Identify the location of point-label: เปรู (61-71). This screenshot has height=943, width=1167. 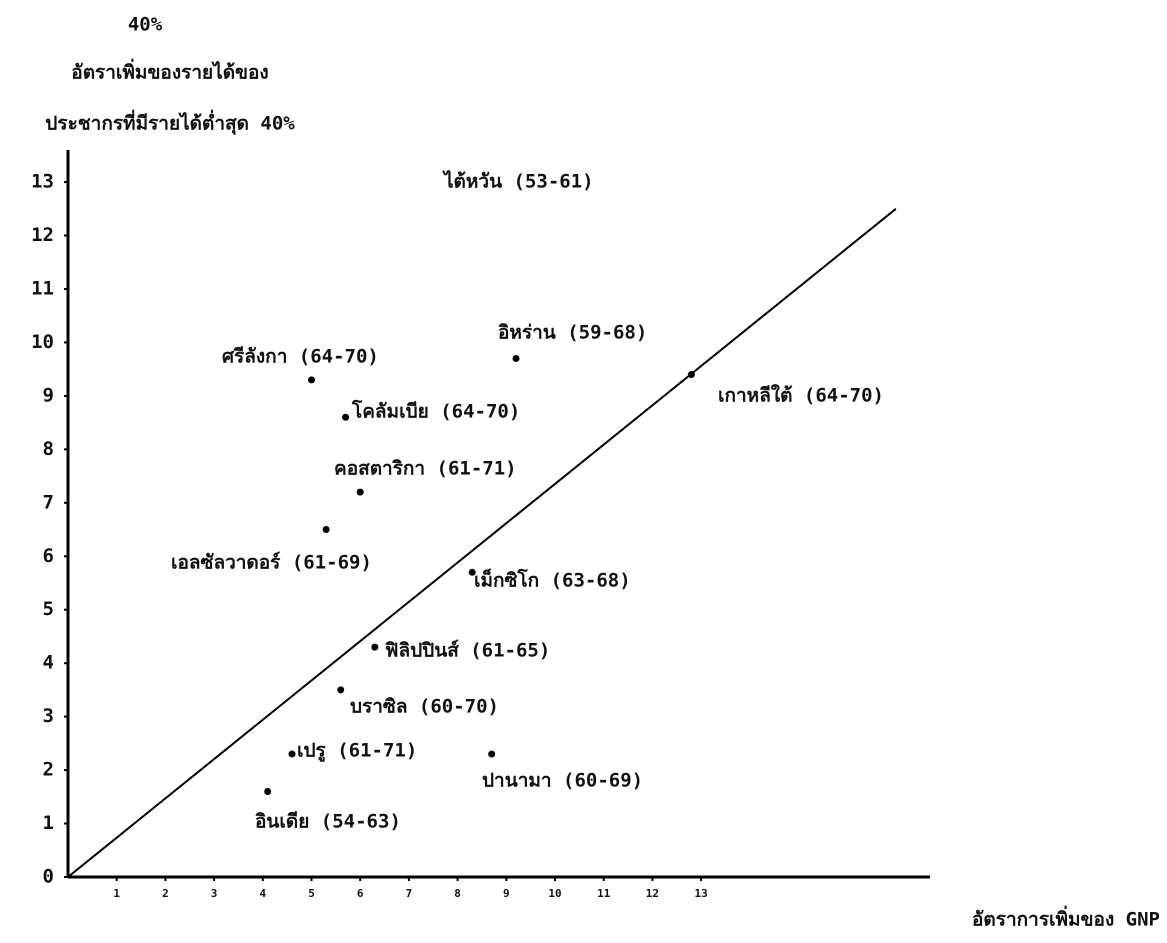
(357, 751).